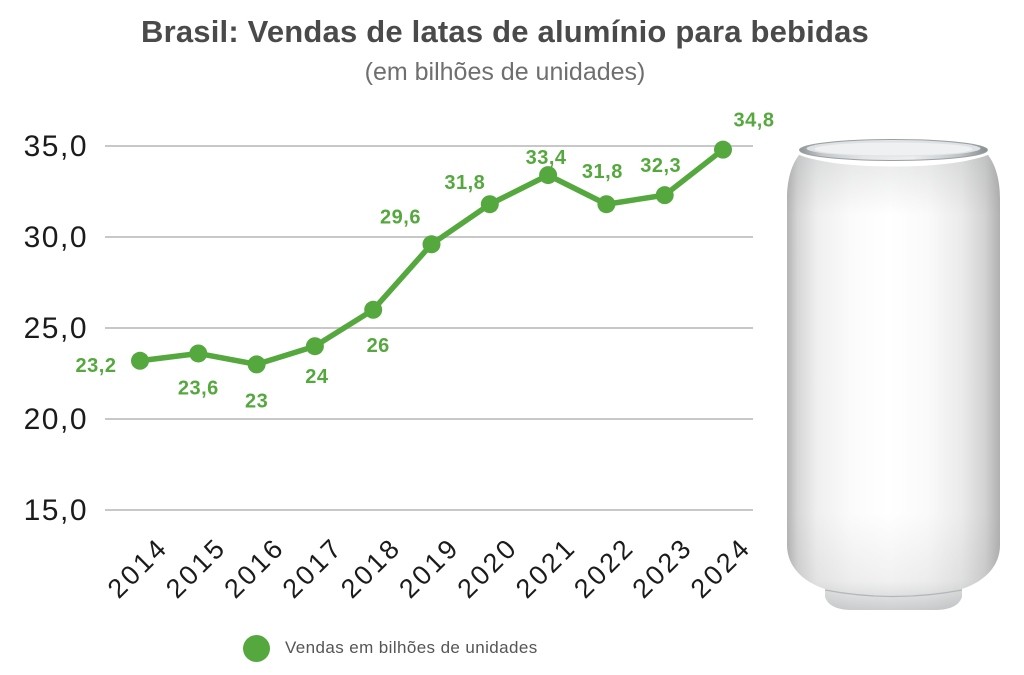 This screenshot has height=675, width=1024. What do you see at coordinates (56, 419) in the screenshot?
I see `y-tick-label: 20,0` at bounding box center [56, 419].